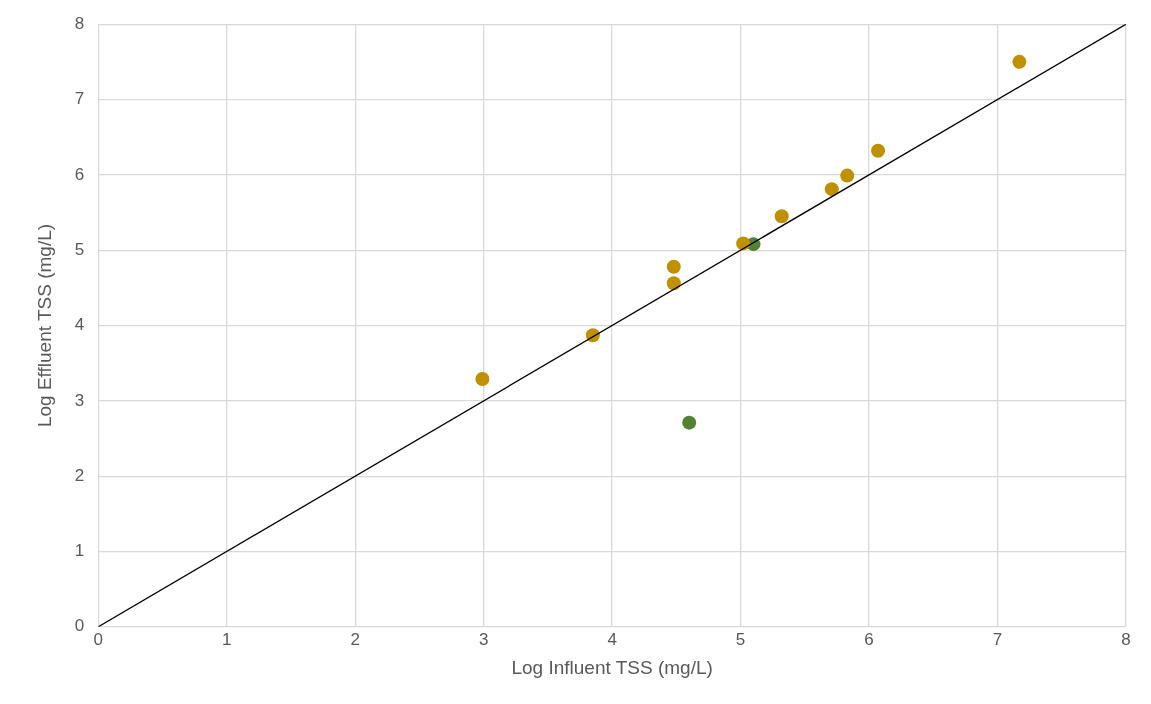  What do you see at coordinates (740, 639) in the screenshot?
I see `x-tick-label: 5` at bounding box center [740, 639].